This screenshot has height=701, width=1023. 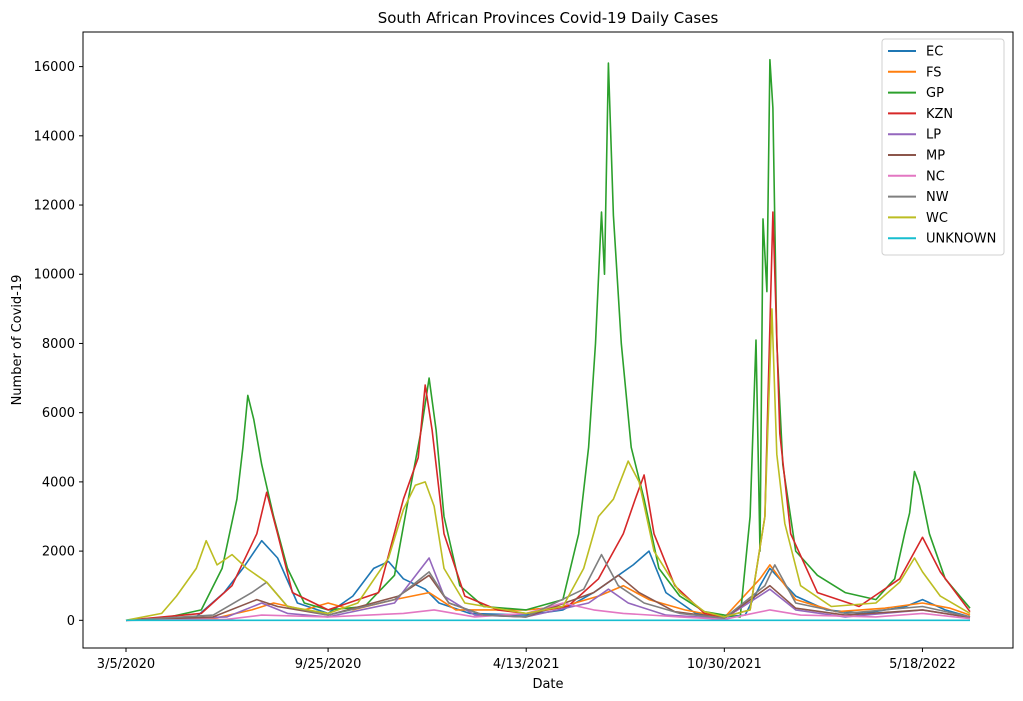 I want to click on legend-label-nw: NW, so click(x=937, y=197).